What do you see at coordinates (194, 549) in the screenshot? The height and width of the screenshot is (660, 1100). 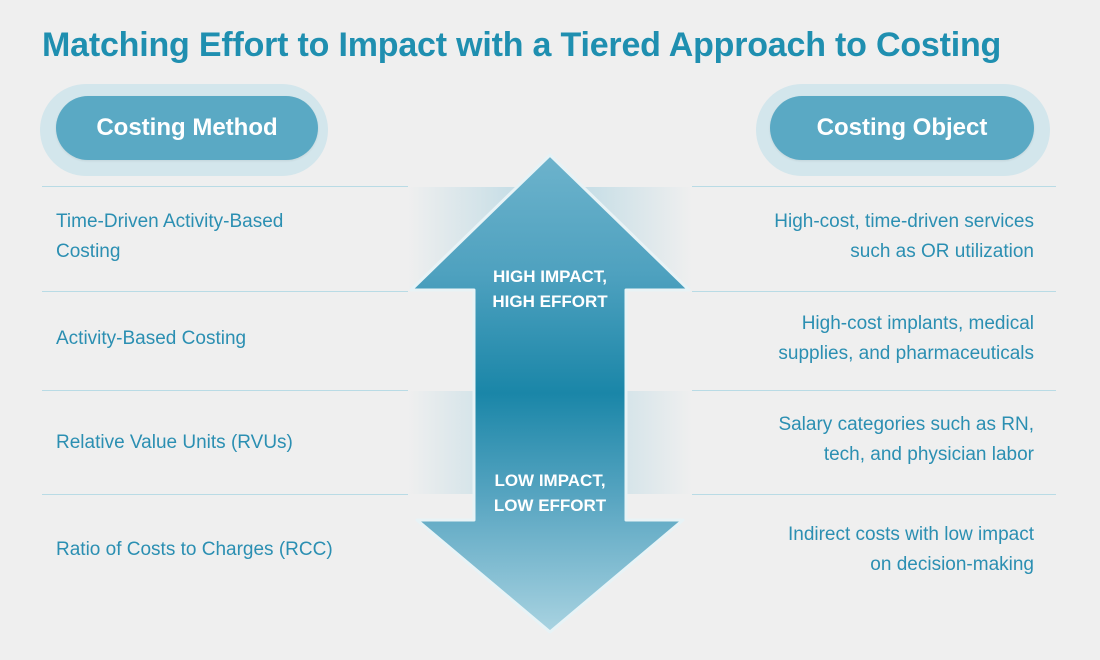 I see `method-line: Ratio of Costs to Charges (RCC)` at bounding box center [194, 549].